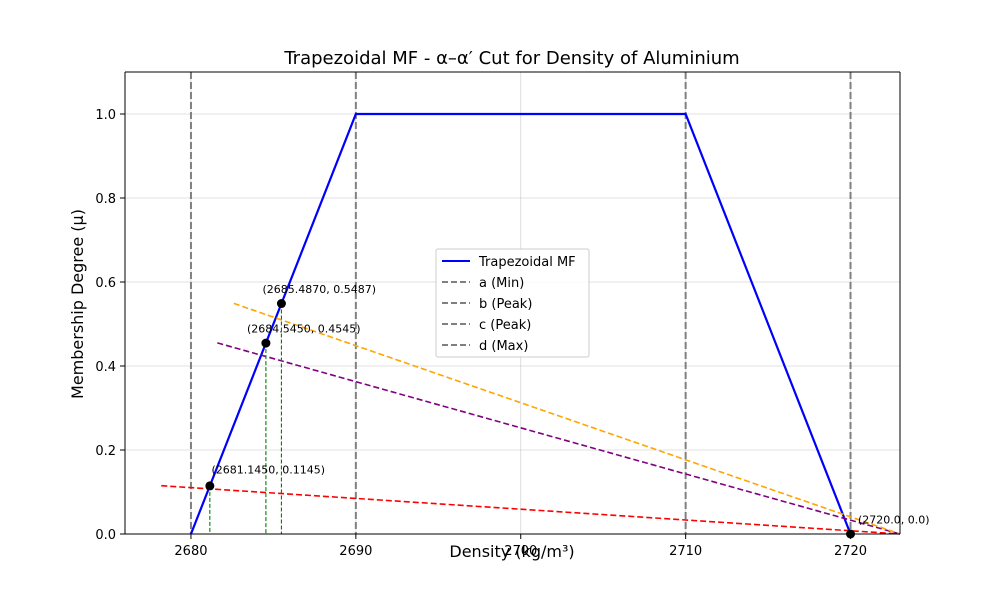  I want to click on legend-label-4: d (Max), so click(503, 346).